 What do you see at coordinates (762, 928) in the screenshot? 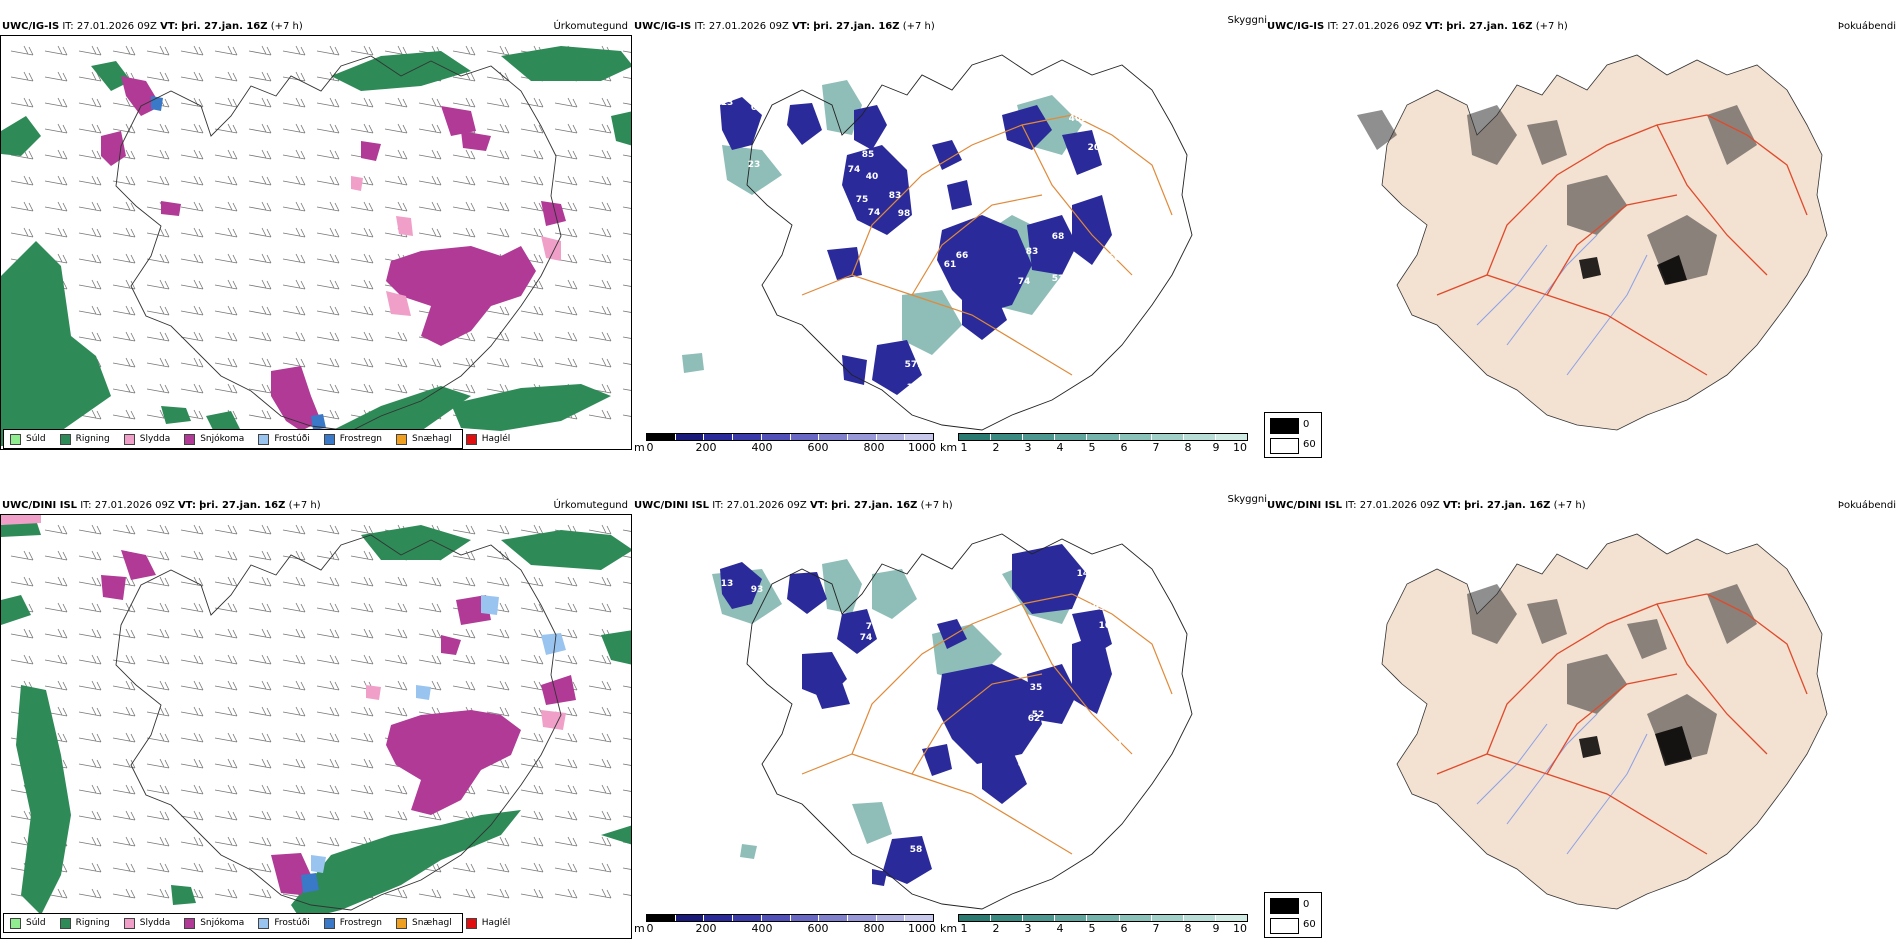
I see `ceiling-tick: 400` at bounding box center [762, 928].